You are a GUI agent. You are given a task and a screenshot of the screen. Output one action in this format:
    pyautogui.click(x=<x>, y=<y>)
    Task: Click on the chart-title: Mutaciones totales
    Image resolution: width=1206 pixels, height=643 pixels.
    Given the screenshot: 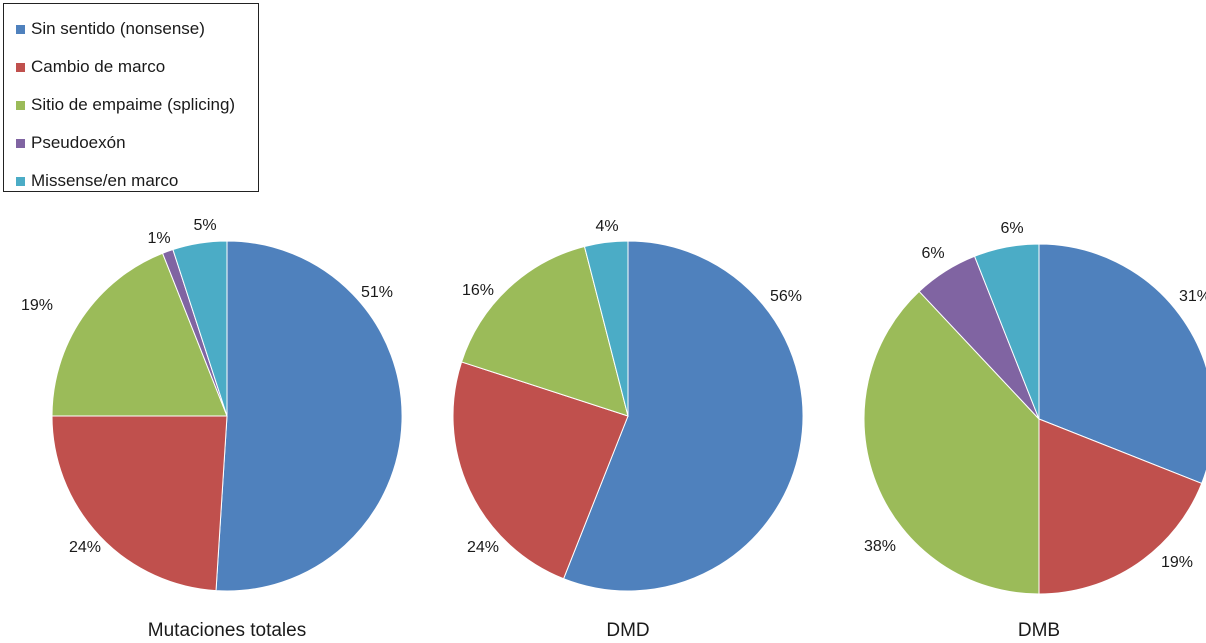 What is the action you would take?
    pyautogui.click(x=227, y=630)
    